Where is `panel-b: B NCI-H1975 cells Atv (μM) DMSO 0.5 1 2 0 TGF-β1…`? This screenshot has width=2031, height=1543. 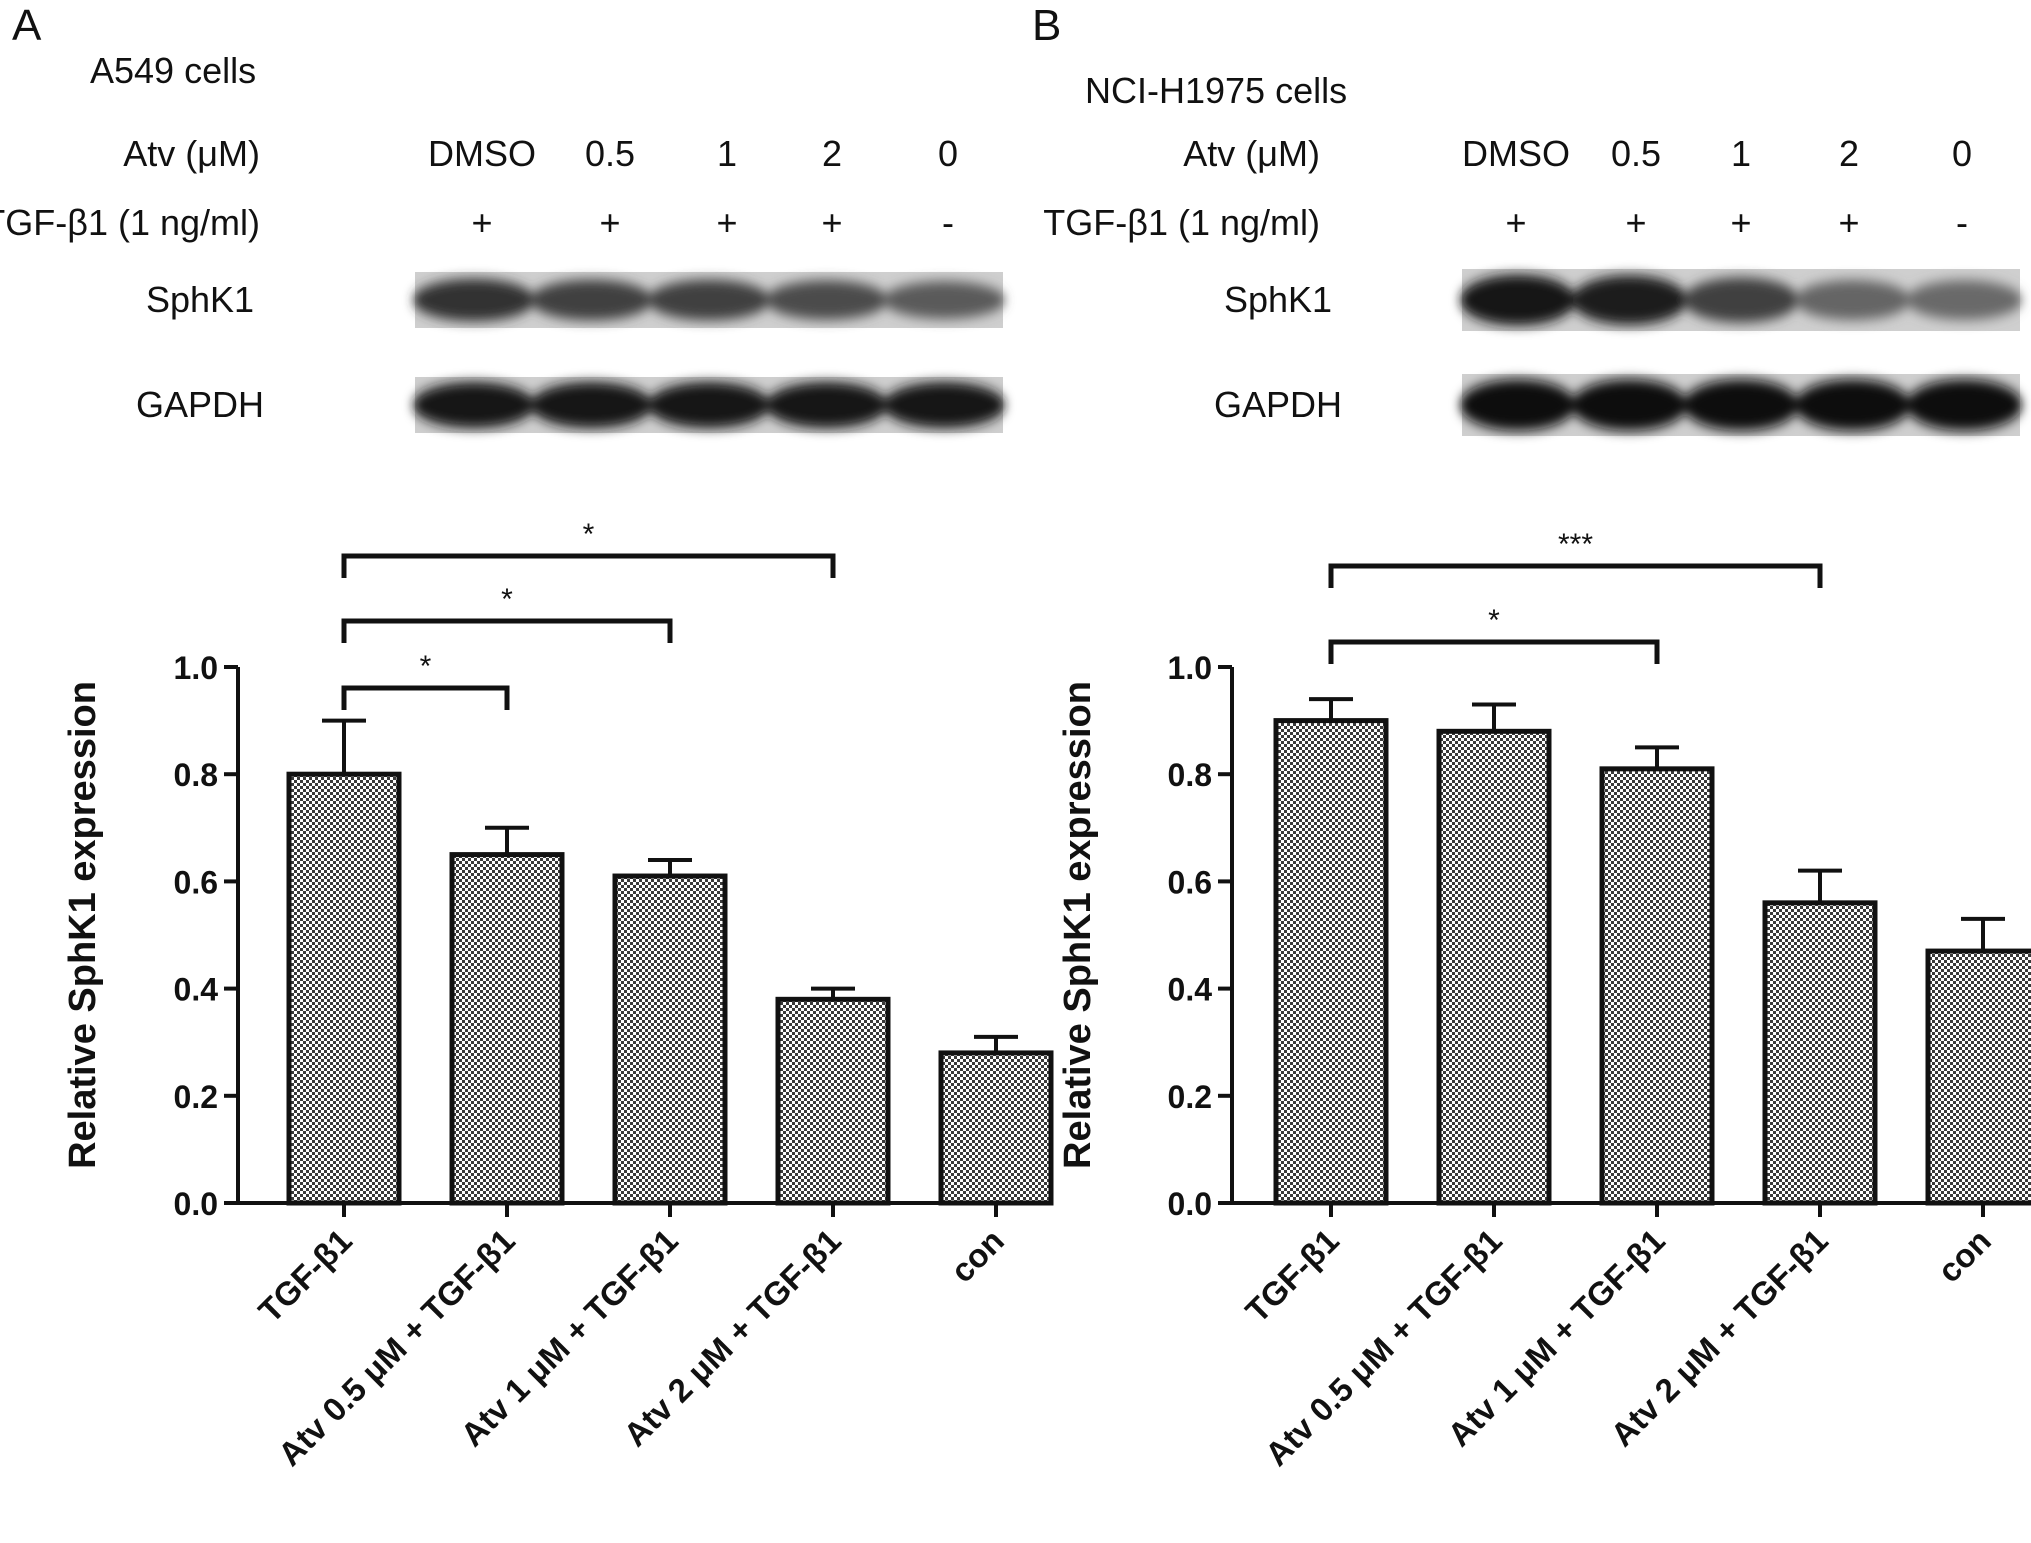
panel-b: B NCI-H1975 cells Atv (μM) DMSO 0.5 1 2 0 TGF-β1… is located at coordinates (1527, 218).